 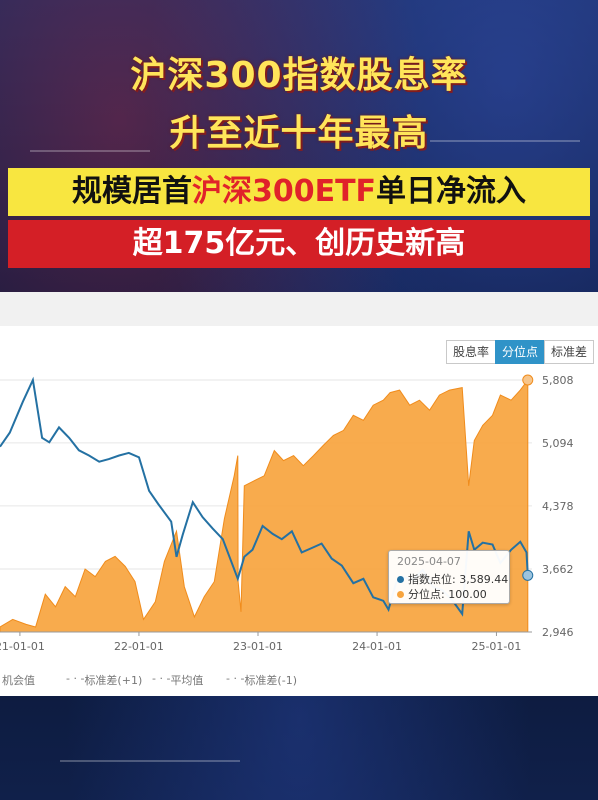 What do you see at coordinates (299, 75) in the screenshot?
I see `headline-line1: 沪深300指数股息率` at bounding box center [299, 75].